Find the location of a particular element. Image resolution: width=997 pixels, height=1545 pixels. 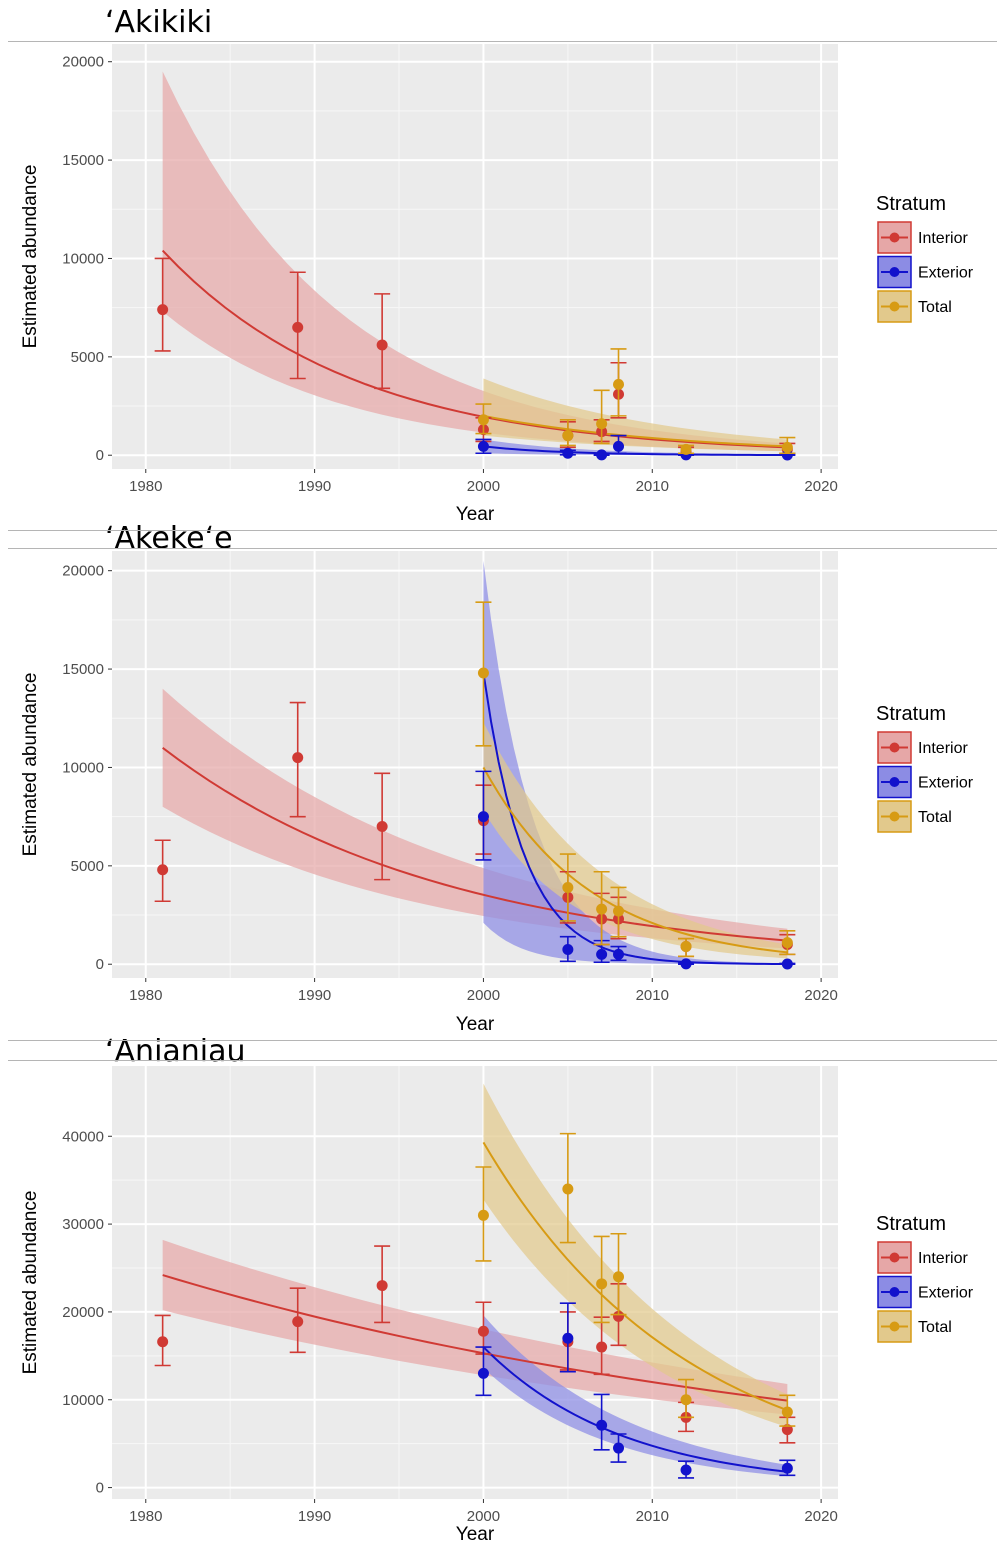

legend-label-exterior: Exterior is located at coordinates (946, 1293).